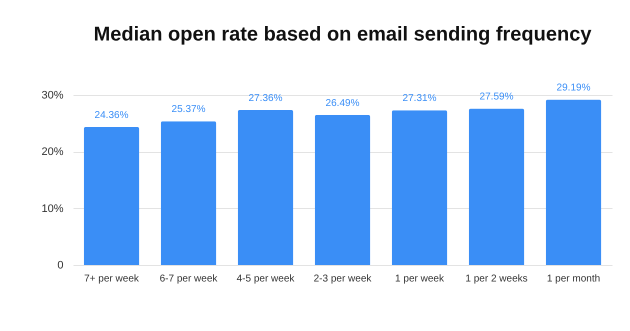 Image resolution: width=630 pixels, height=331 pixels. I want to click on data-label: 27.59%, so click(497, 97).